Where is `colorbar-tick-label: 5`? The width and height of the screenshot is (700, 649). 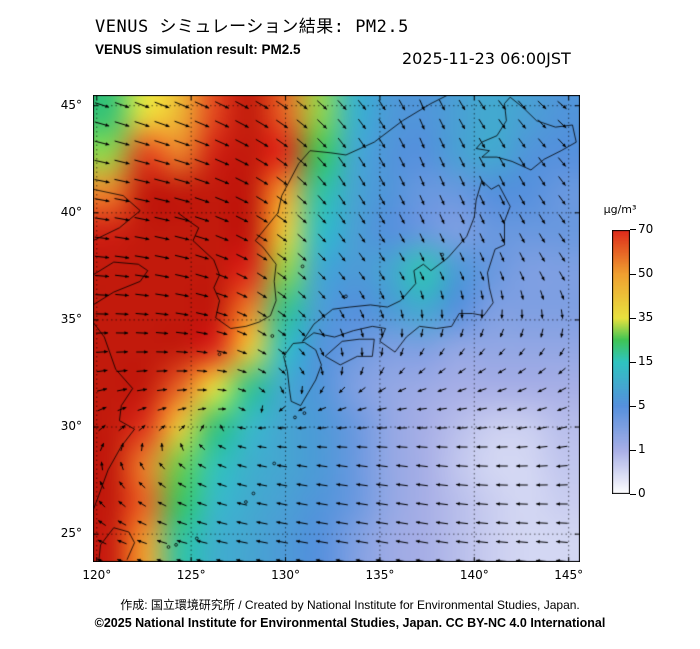
colorbar-tick-label: 5 is located at coordinates (642, 405).